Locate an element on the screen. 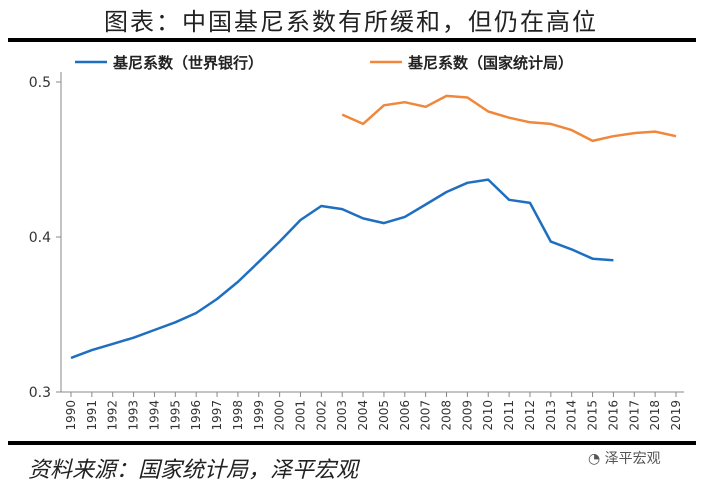 Image resolution: width=702 pixels, height=485 pixels. x-tick-label: 2015 is located at coordinates (593, 415).